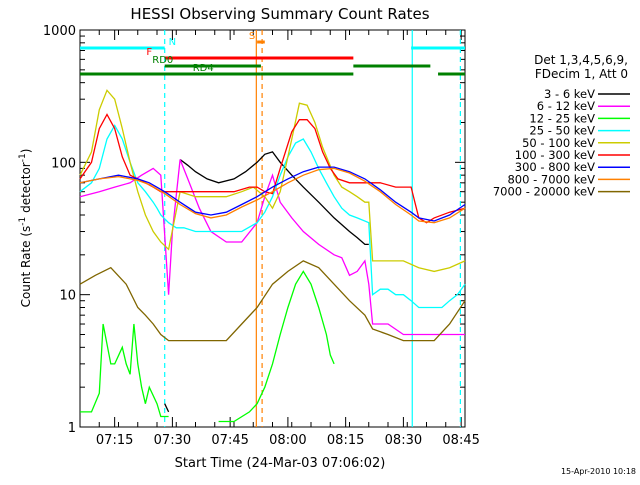  I want to click on x-tick-label: 07:45, so click(229, 440).